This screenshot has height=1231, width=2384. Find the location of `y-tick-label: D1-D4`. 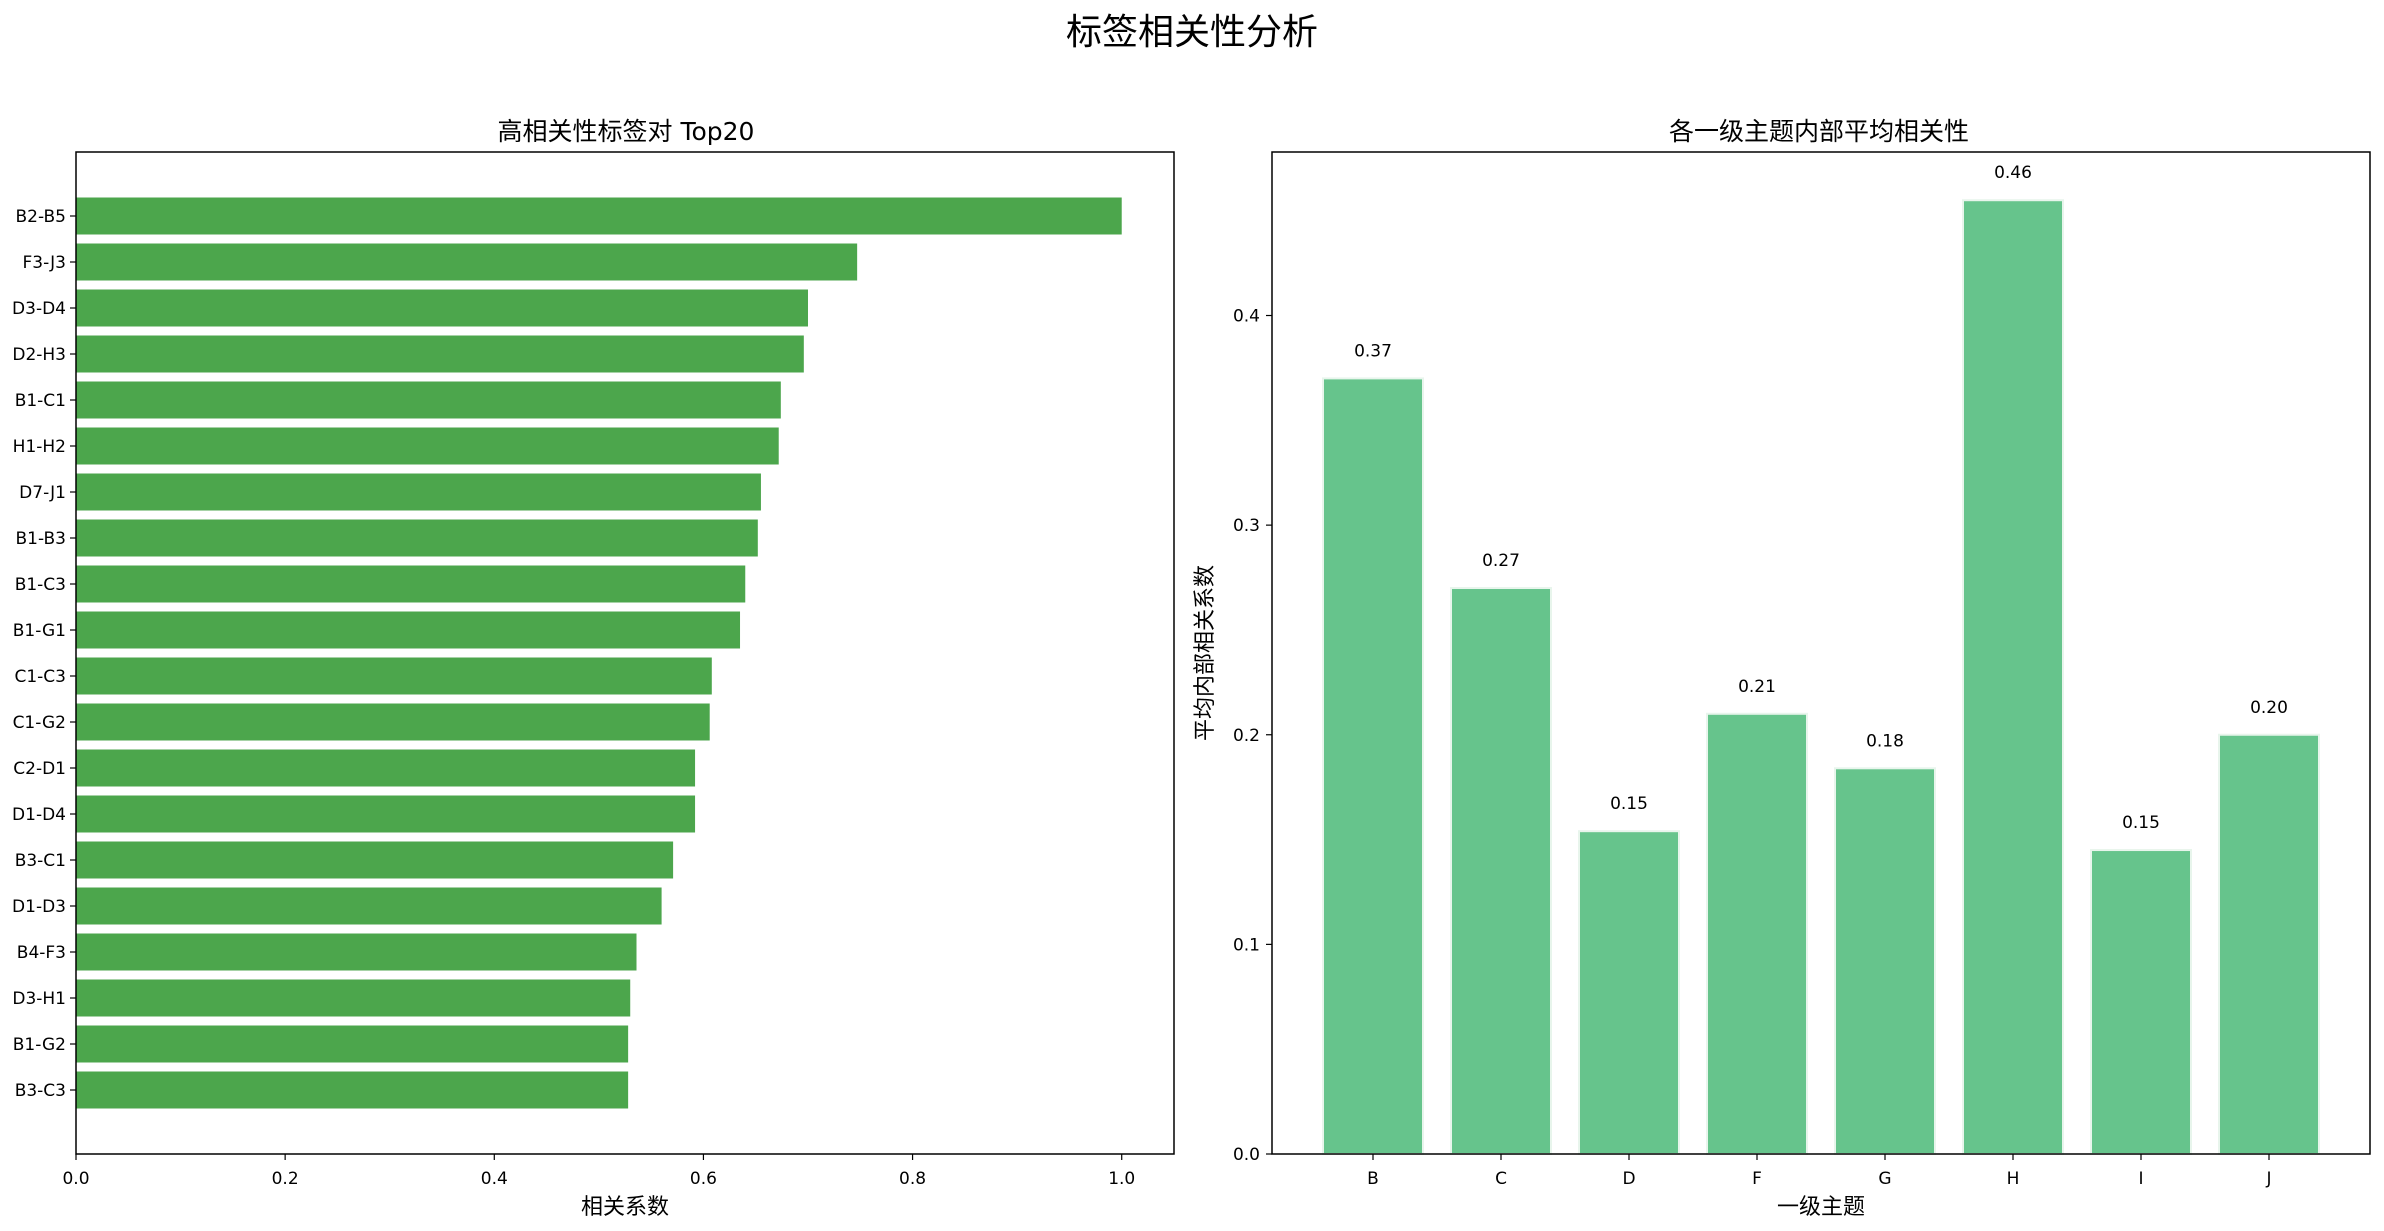

y-tick-label: D1-D4 is located at coordinates (39, 815).